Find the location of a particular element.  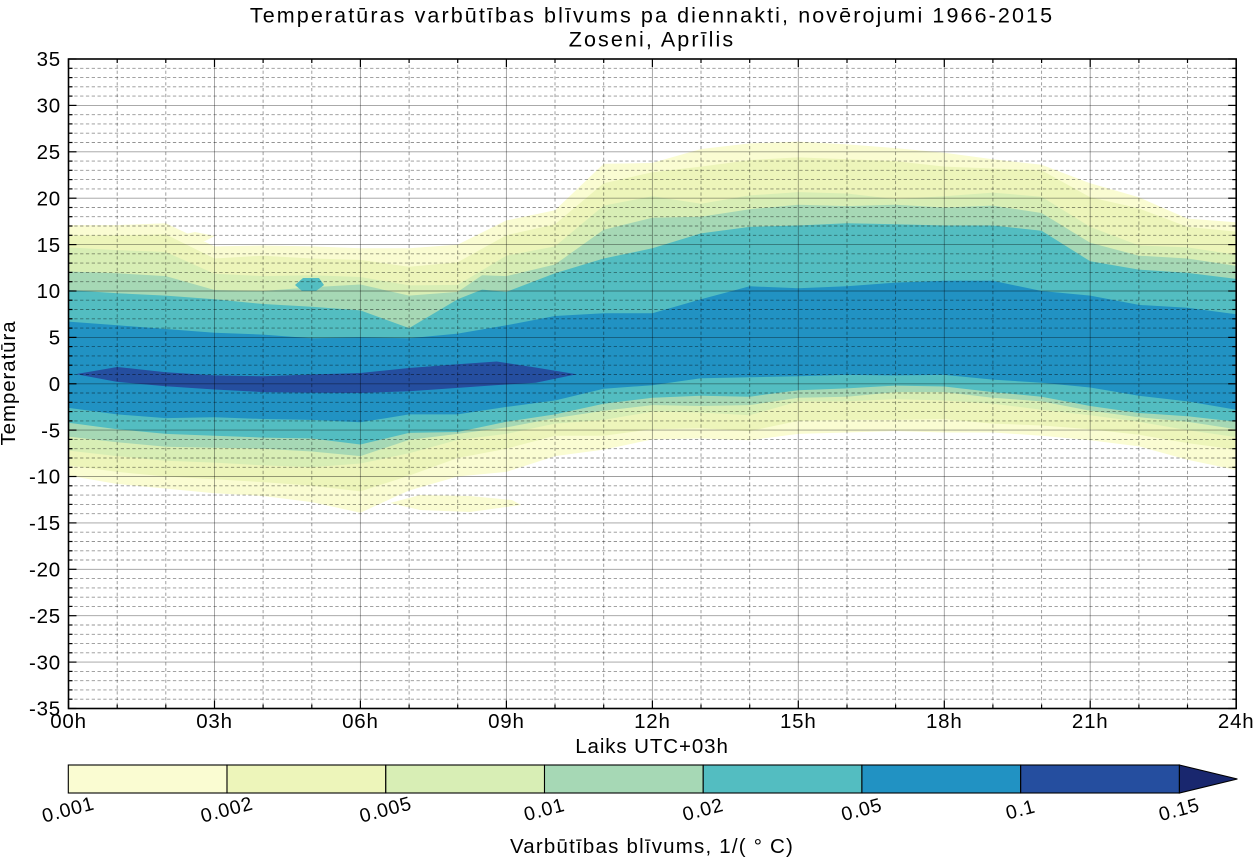

svg-text: Laiks UTC+03h is located at coordinates (652, 746).